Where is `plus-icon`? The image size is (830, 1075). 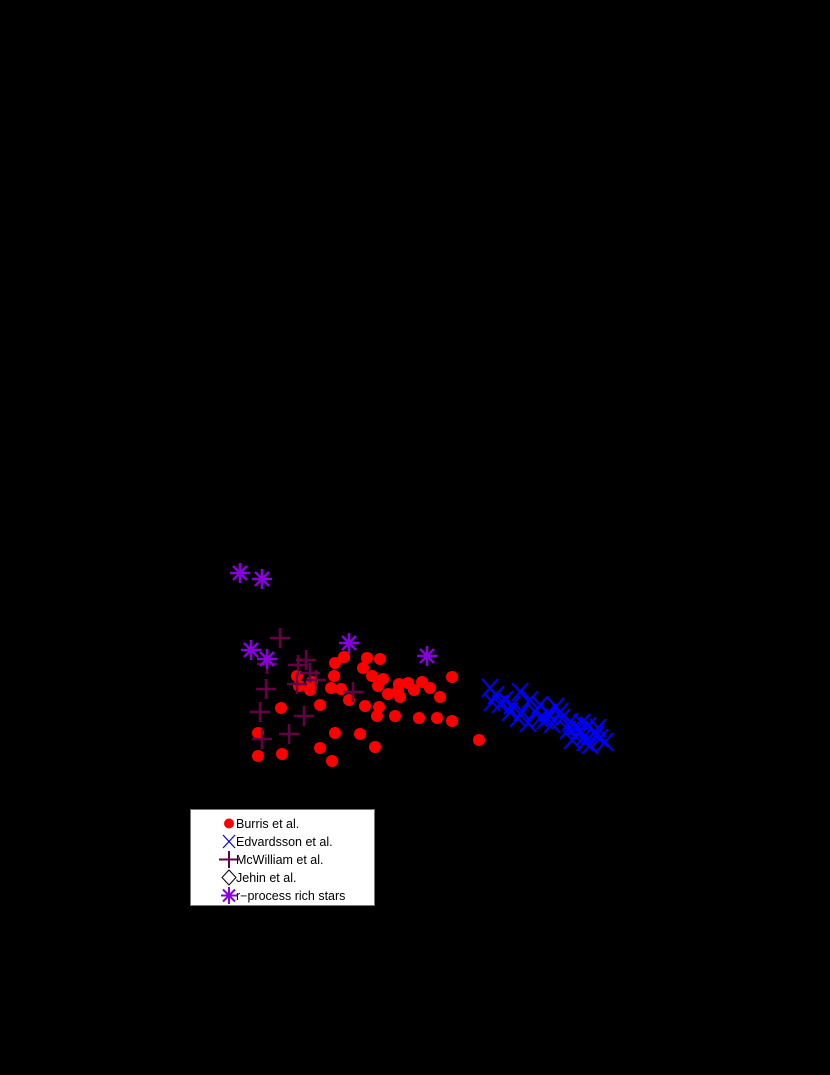
plus-icon is located at coordinates (229, 859).